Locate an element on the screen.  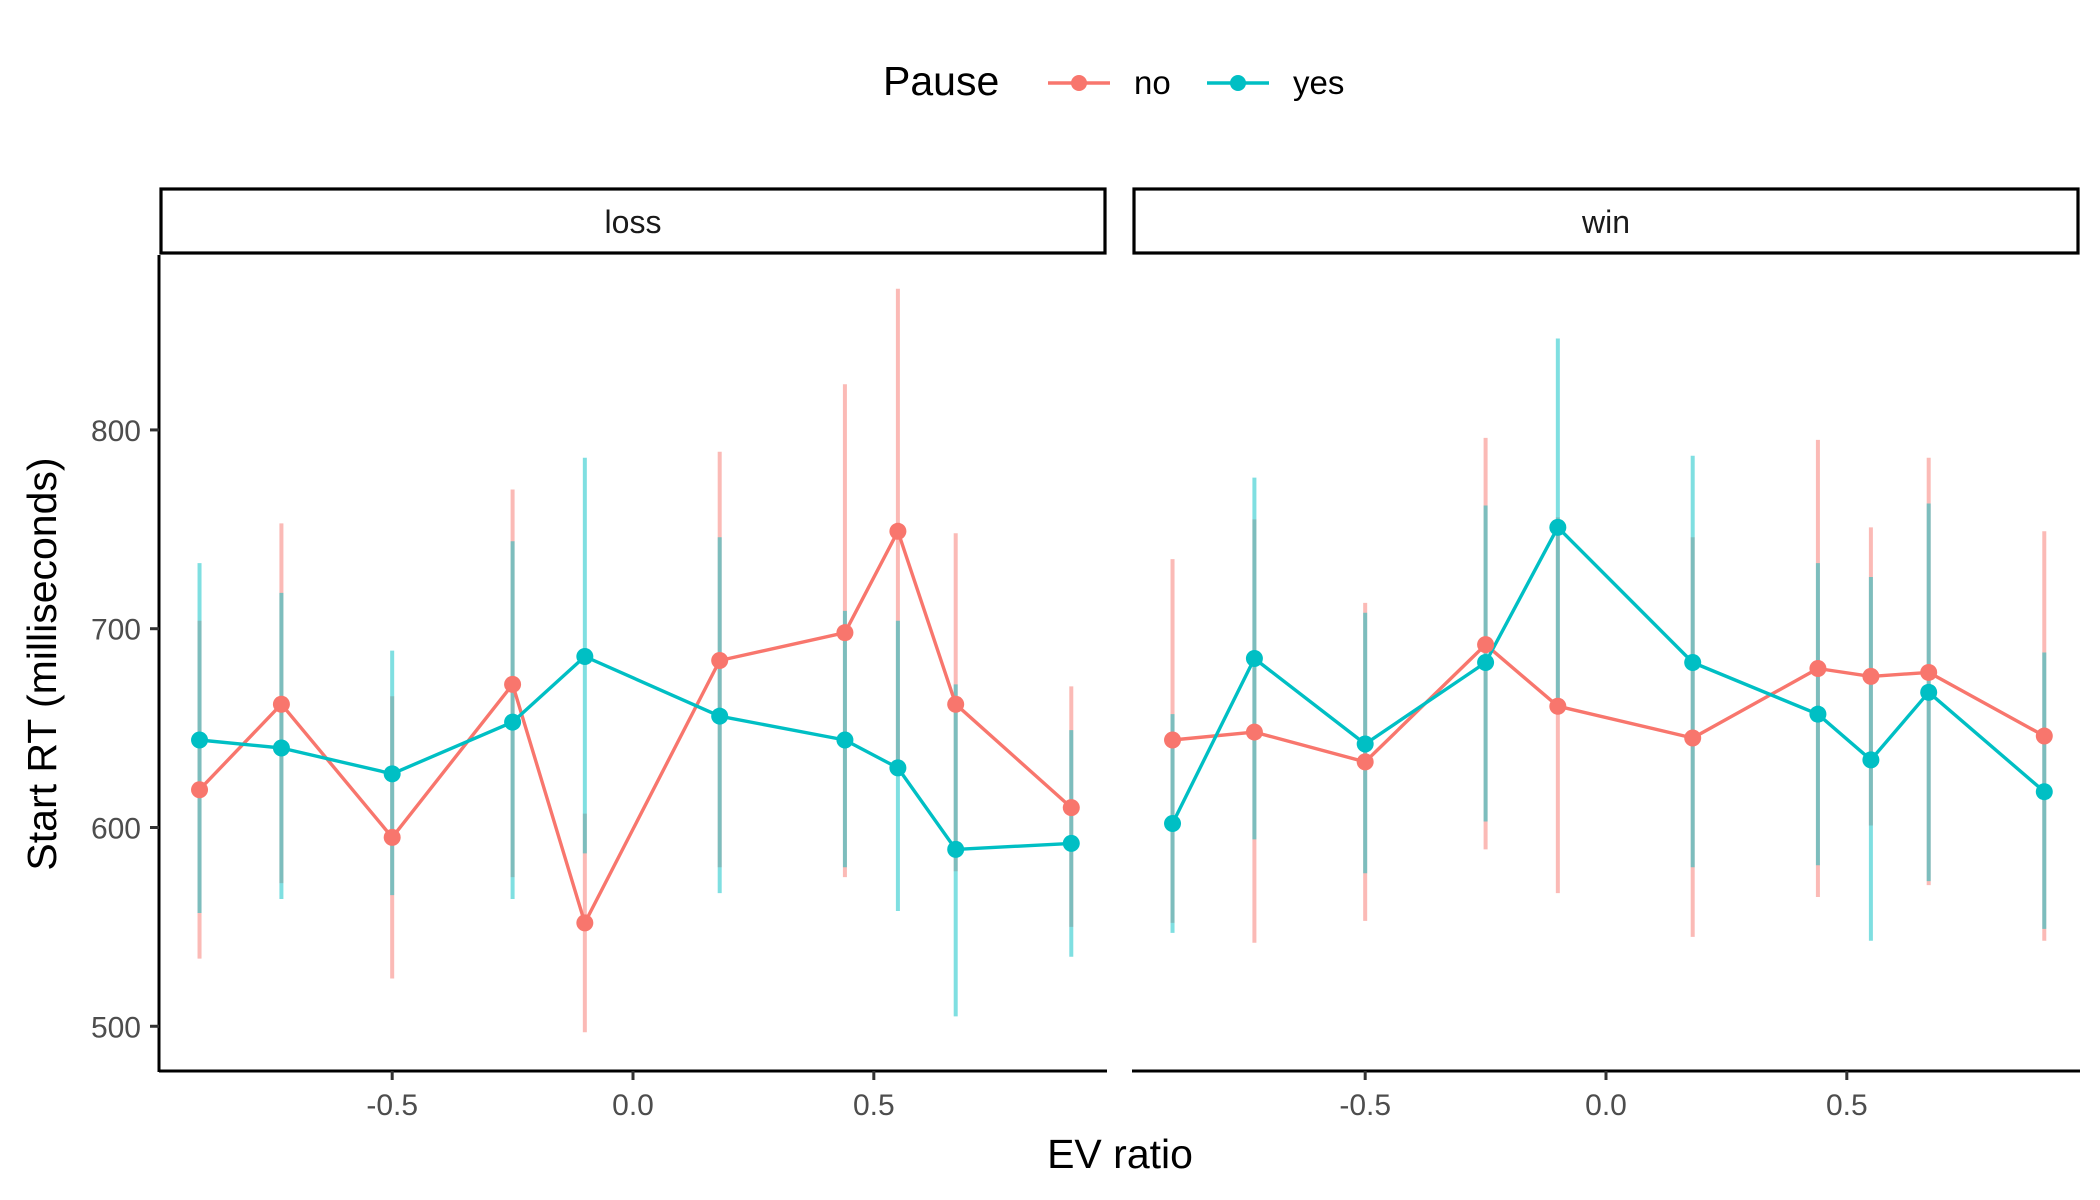
strip-loss-label: loss is located at coordinates (633, 222).